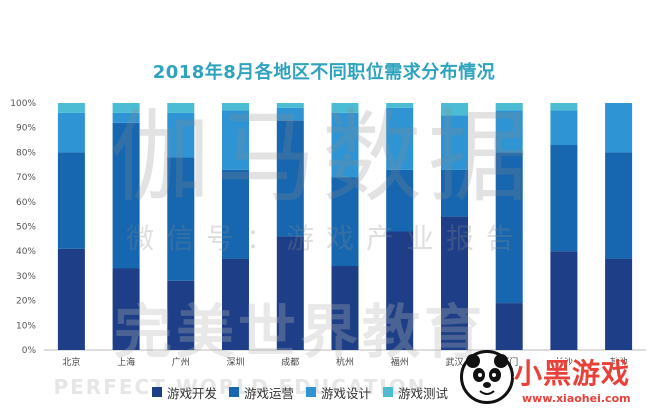 Image resolution: width=648 pixels, height=414 pixels. I want to click on xiaohei-logo: 小黑游戏 www.xiaohei.com, so click(550, 378).